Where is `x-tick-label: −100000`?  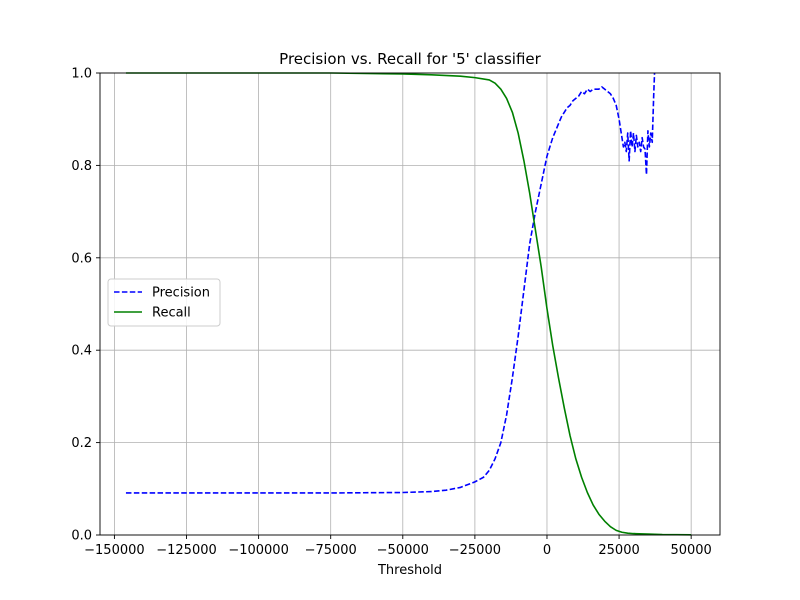 x-tick-label: −100000 is located at coordinates (258, 550).